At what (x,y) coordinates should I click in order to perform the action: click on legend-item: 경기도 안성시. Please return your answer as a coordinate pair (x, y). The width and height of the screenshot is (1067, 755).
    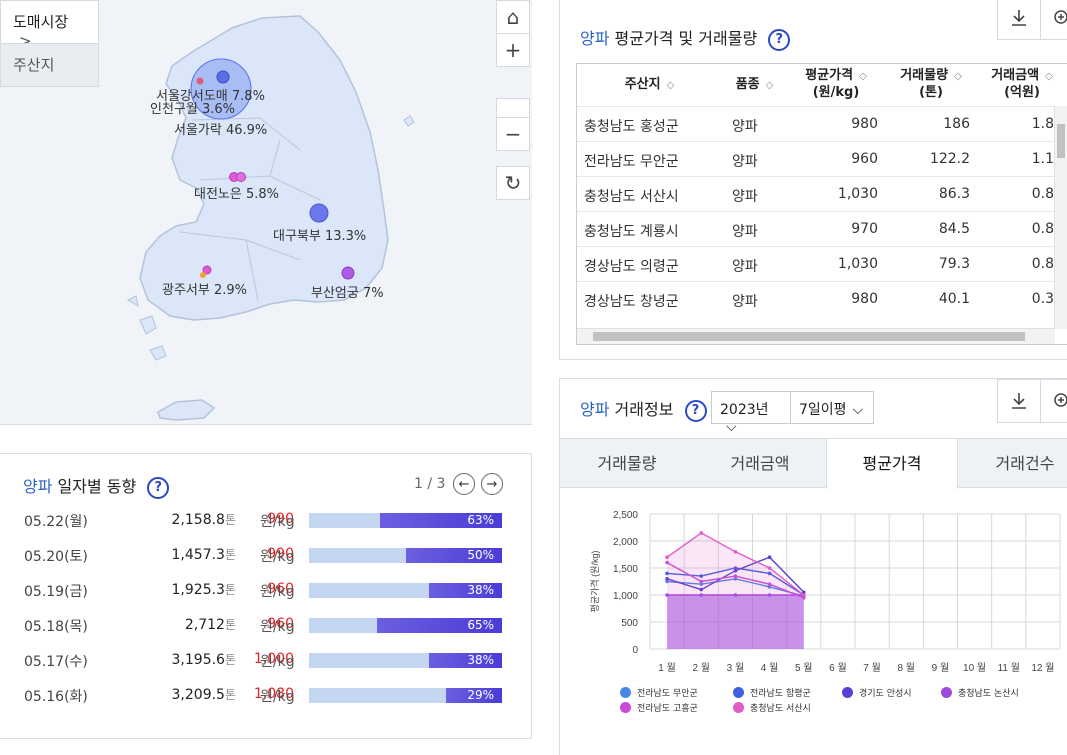
    Looking at the image, I should click on (877, 692).